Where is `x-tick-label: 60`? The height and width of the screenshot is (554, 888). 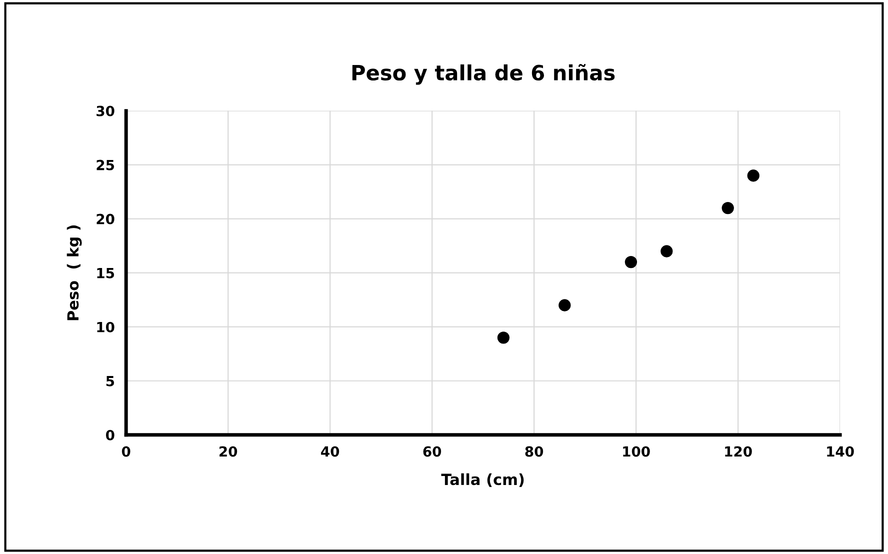 x-tick-label: 60 is located at coordinates (432, 451).